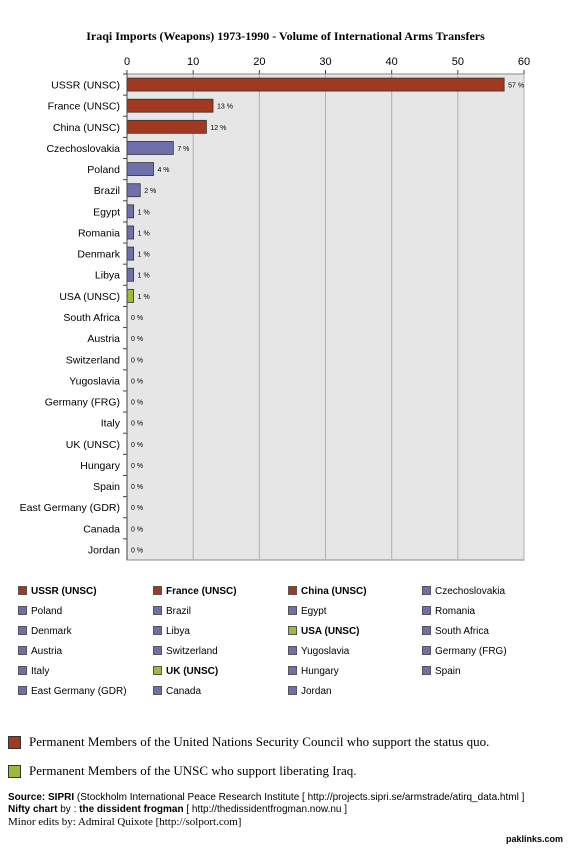 The height and width of the screenshot is (849, 571). I want to click on category-label: South Africa, so click(91, 318).